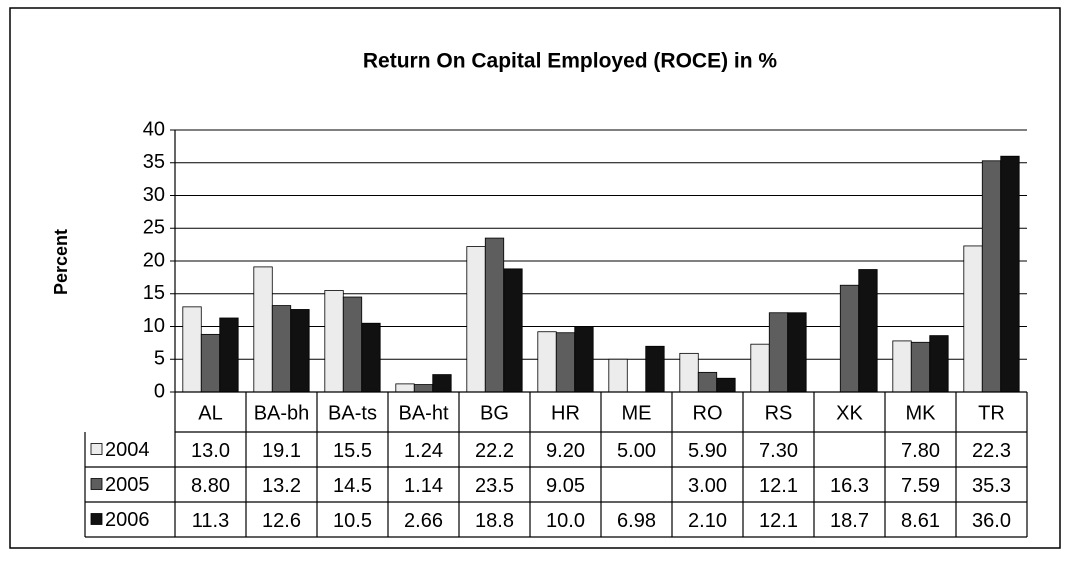  What do you see at coordinates (636, 521) in the screenshot?
I see `data-label: 6.98` at bounding box center [636, 521].